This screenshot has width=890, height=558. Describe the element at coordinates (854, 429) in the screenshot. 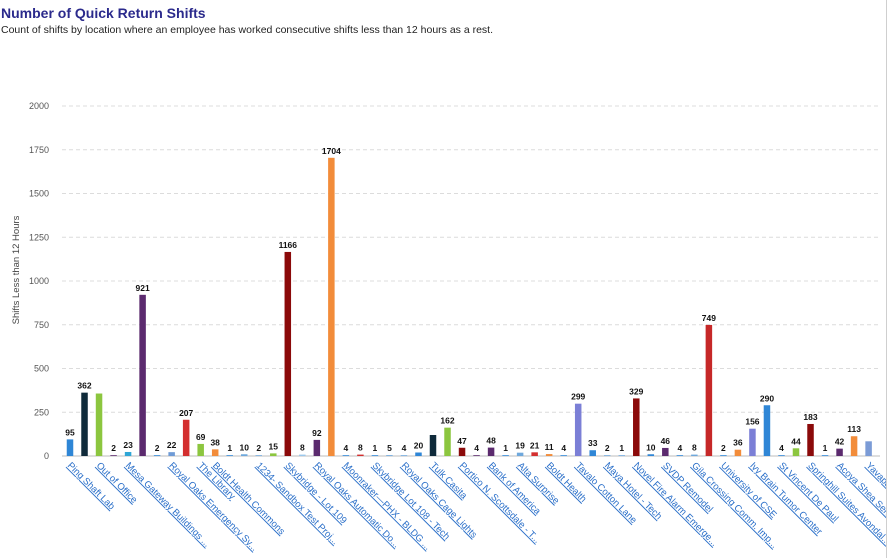

I see `data-label: 113` at that location.